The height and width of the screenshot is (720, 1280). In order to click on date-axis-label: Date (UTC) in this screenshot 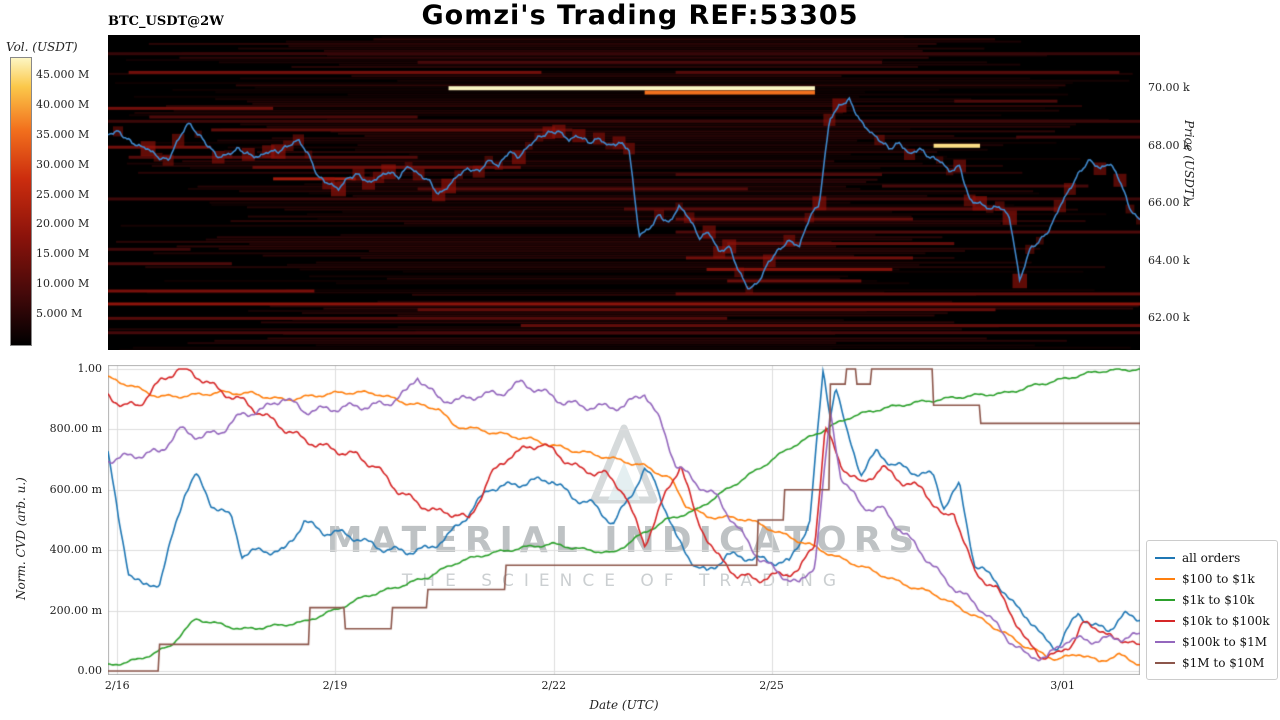, I will do `click(624, 705)`.